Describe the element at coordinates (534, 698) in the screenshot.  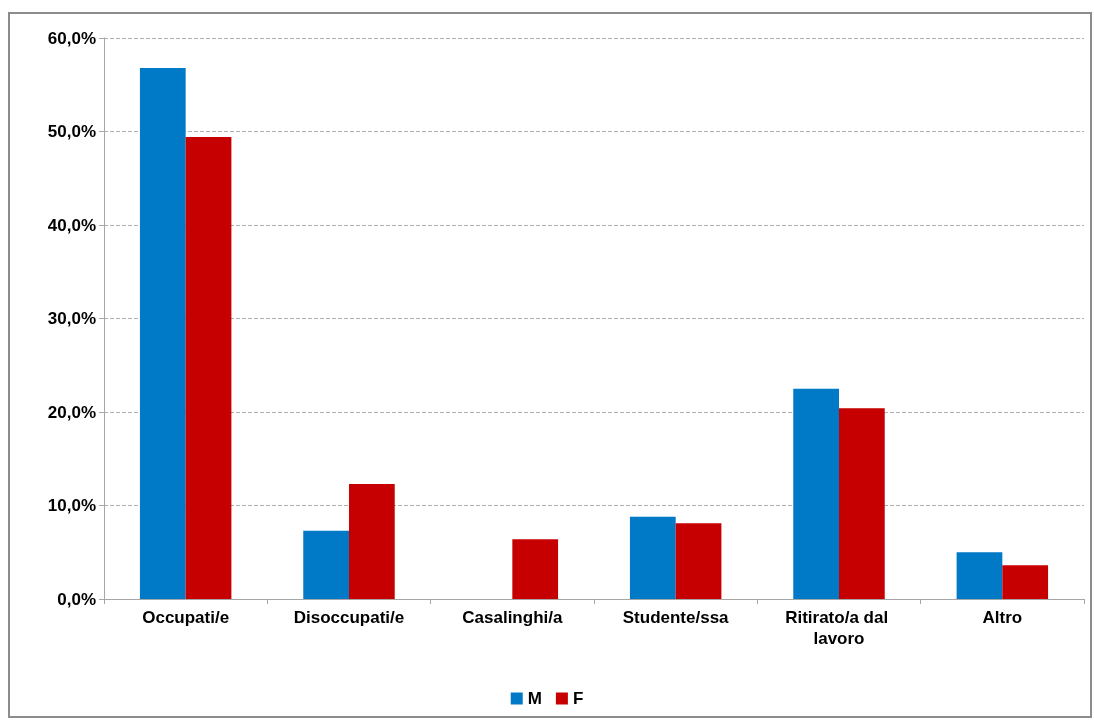
I see `legend-label: M` at that location.